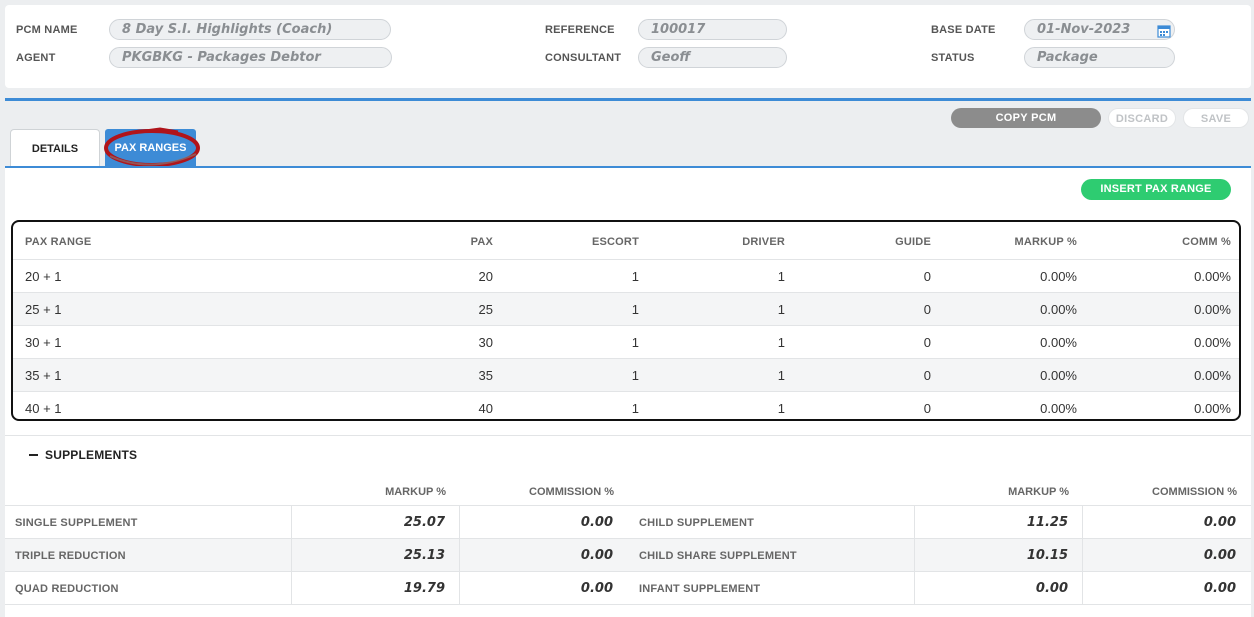 Image resolution: width=1254 pixels, height=617 pixels. What do you see at coordinates (1047, 522) in the screenshot?
I see `child-supplement-markup: 11.25` at bounding box center [1047, 522].